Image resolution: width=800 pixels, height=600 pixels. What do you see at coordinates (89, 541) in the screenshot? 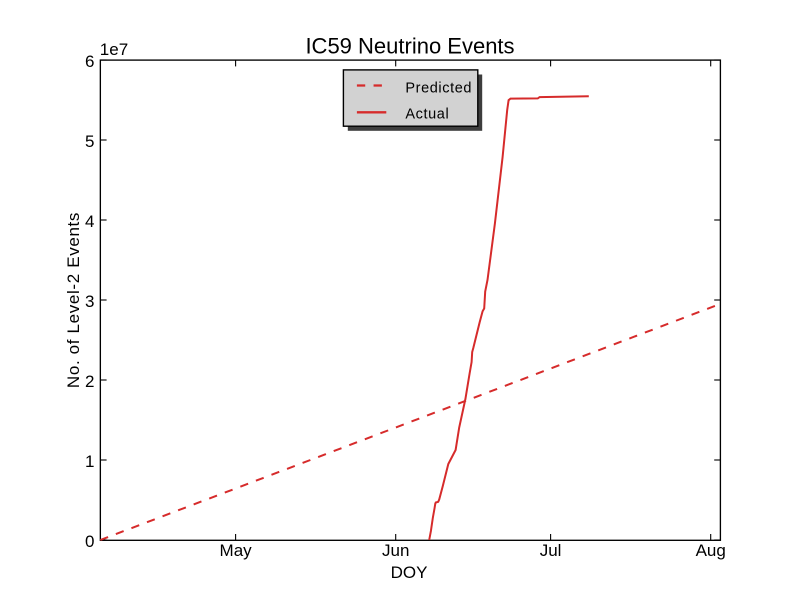
I see `svg-text: 0` at bounding box center [89, 541].